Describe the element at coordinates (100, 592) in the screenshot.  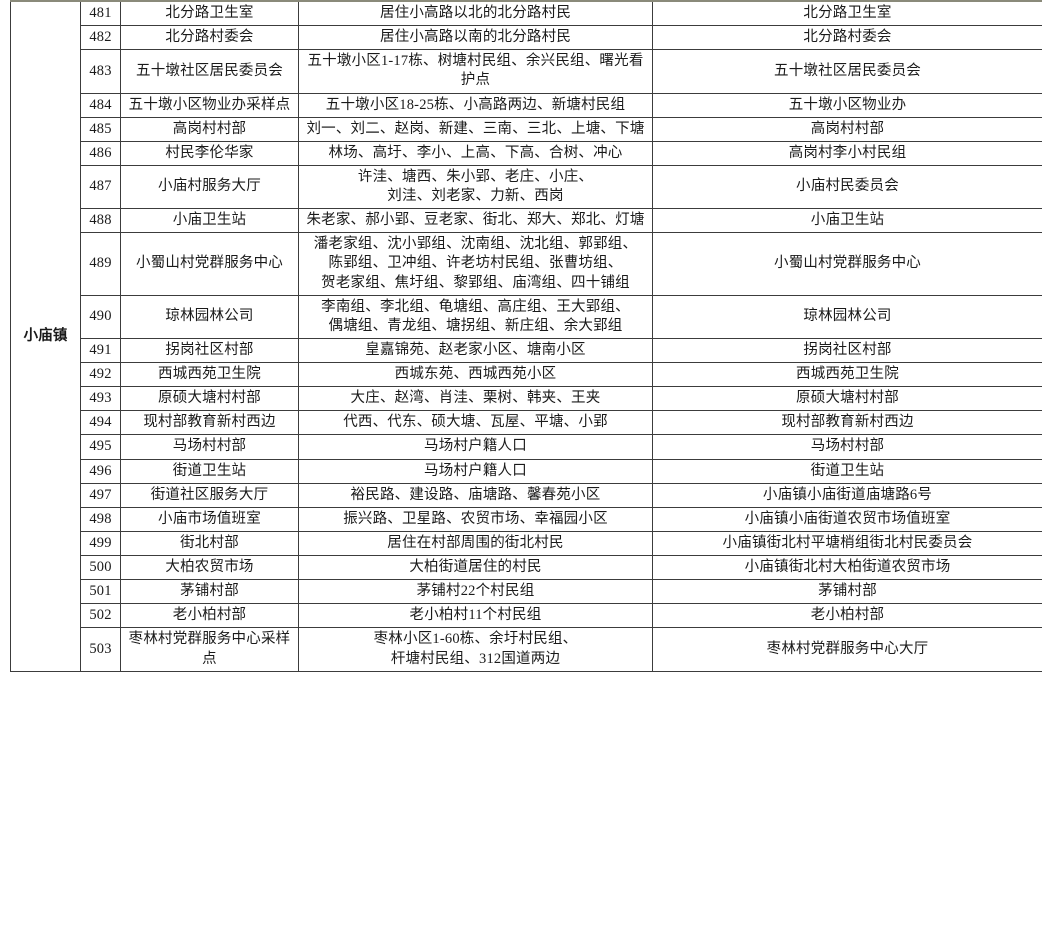
I see `row-number-cell: 501` at that location.